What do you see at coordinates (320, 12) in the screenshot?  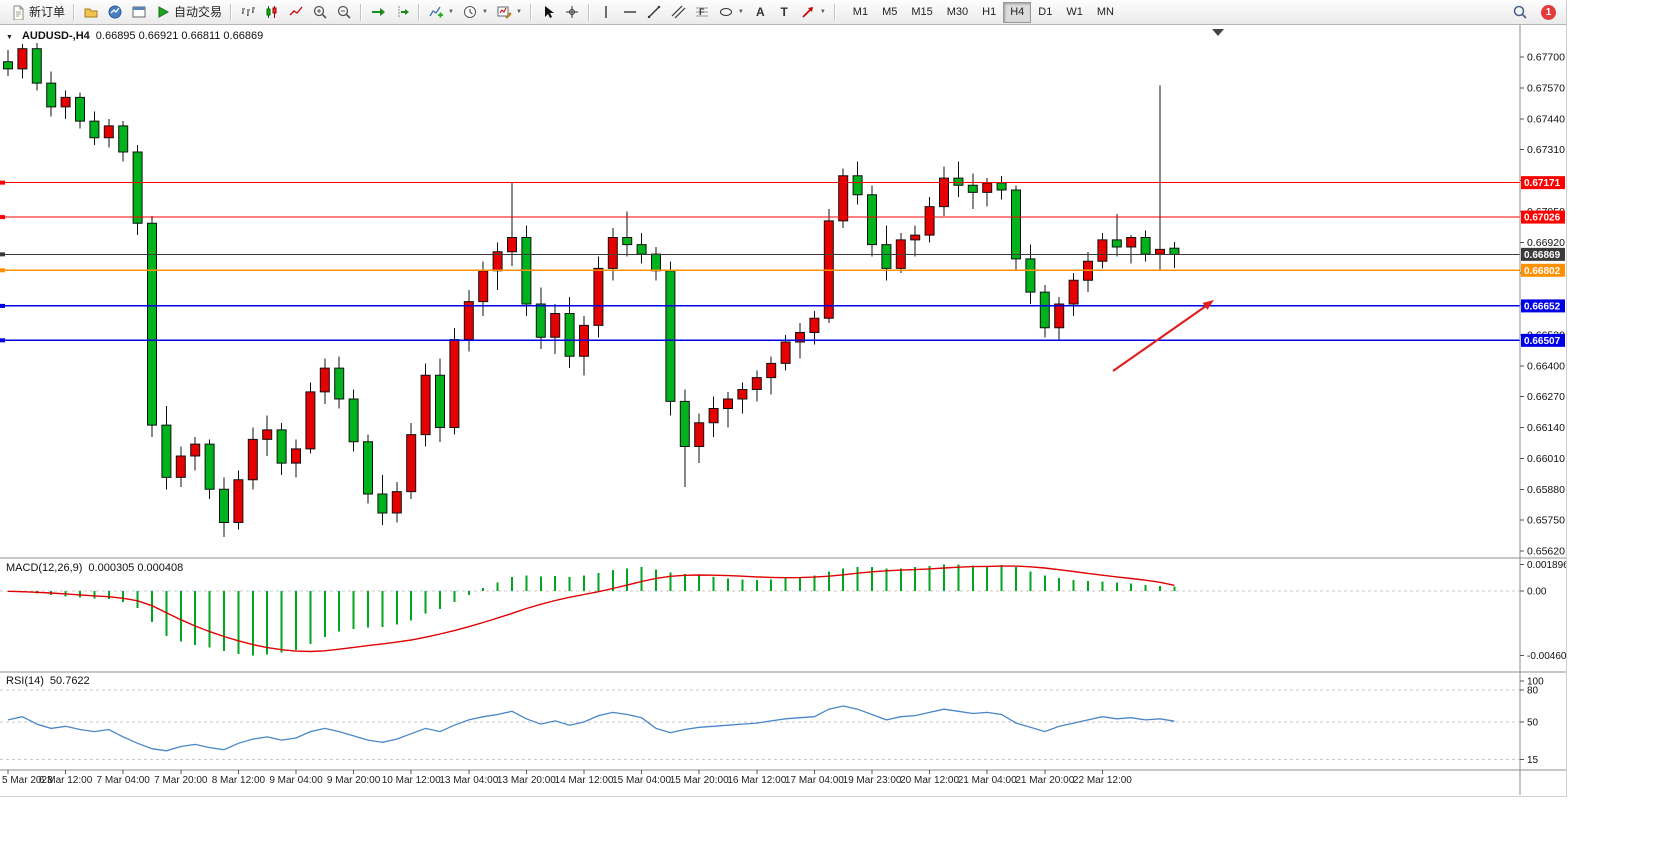 I see `zoom-in-button` at bounding box center [320, 12].